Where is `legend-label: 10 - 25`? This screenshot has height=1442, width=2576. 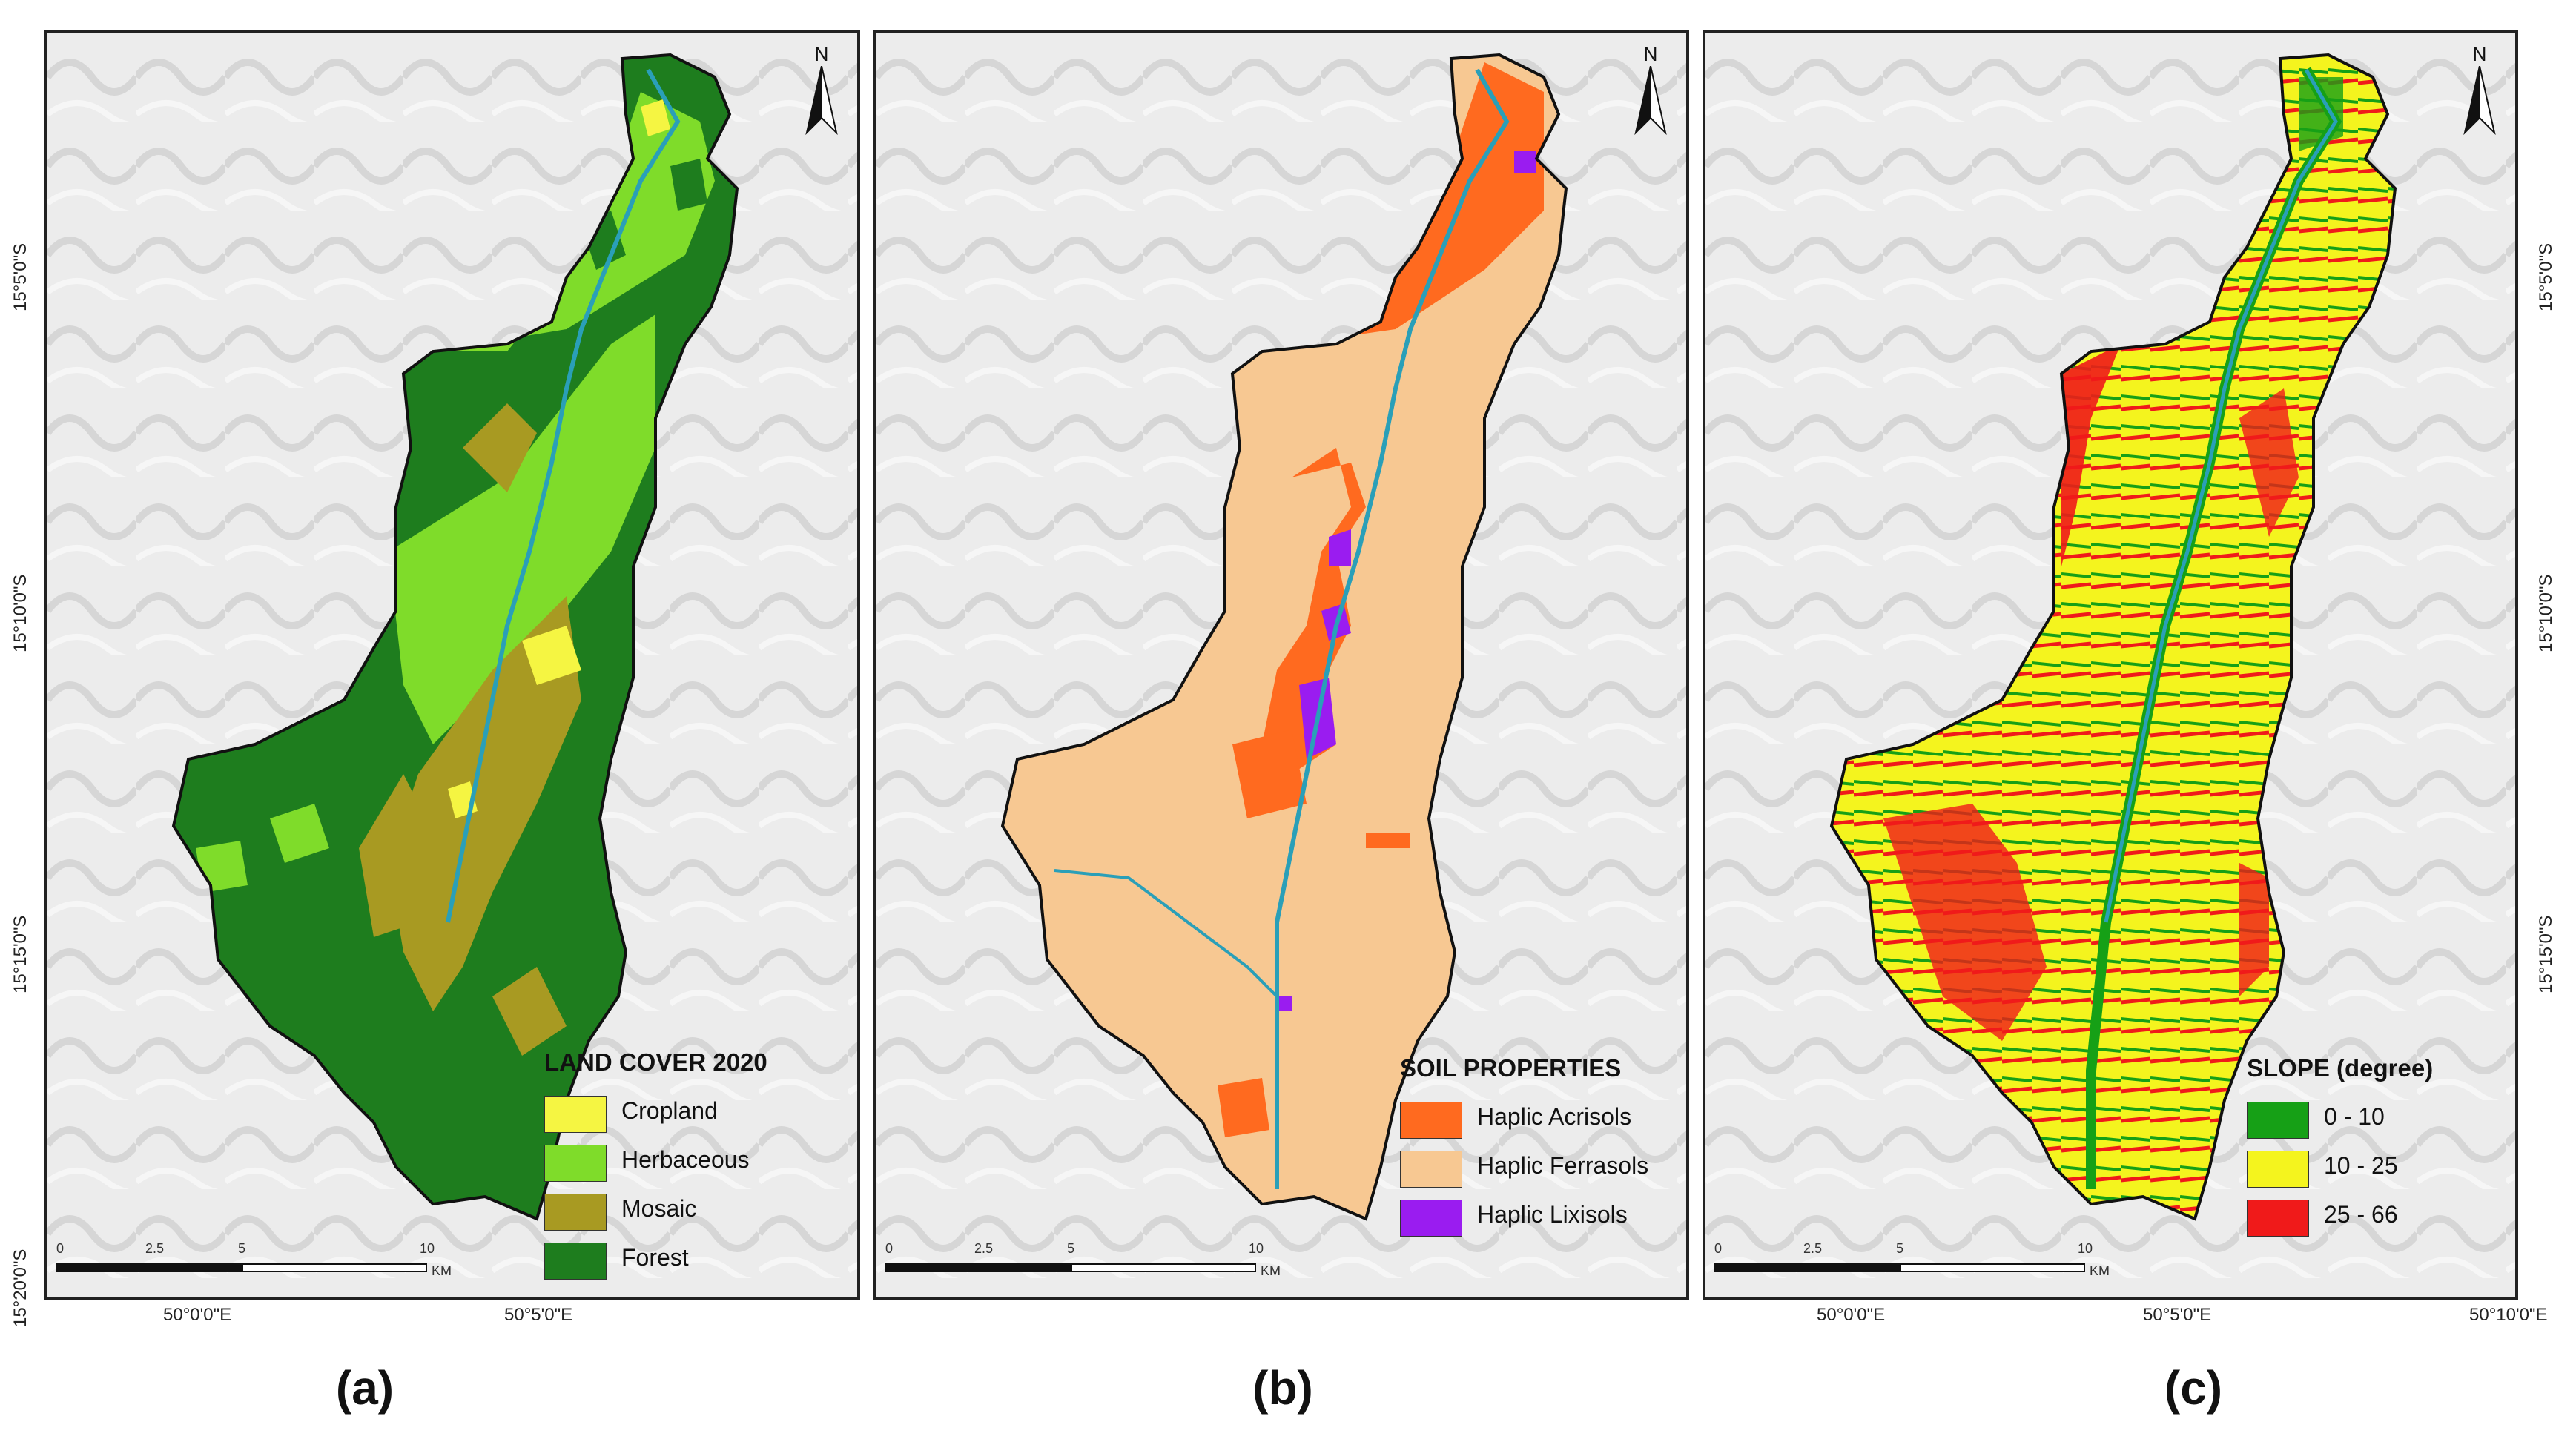
legend-label: 10 - 25 is located at coordinates (2361, 1166).